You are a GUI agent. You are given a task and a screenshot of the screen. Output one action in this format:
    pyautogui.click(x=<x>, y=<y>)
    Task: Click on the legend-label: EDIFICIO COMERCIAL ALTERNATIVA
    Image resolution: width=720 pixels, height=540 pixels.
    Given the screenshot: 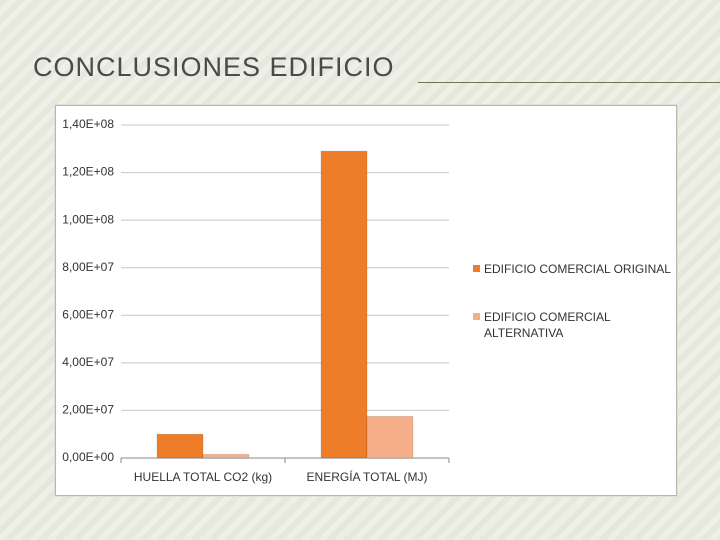 What is the action you would take?
    pyautogui.click(x=547, y=325)
    